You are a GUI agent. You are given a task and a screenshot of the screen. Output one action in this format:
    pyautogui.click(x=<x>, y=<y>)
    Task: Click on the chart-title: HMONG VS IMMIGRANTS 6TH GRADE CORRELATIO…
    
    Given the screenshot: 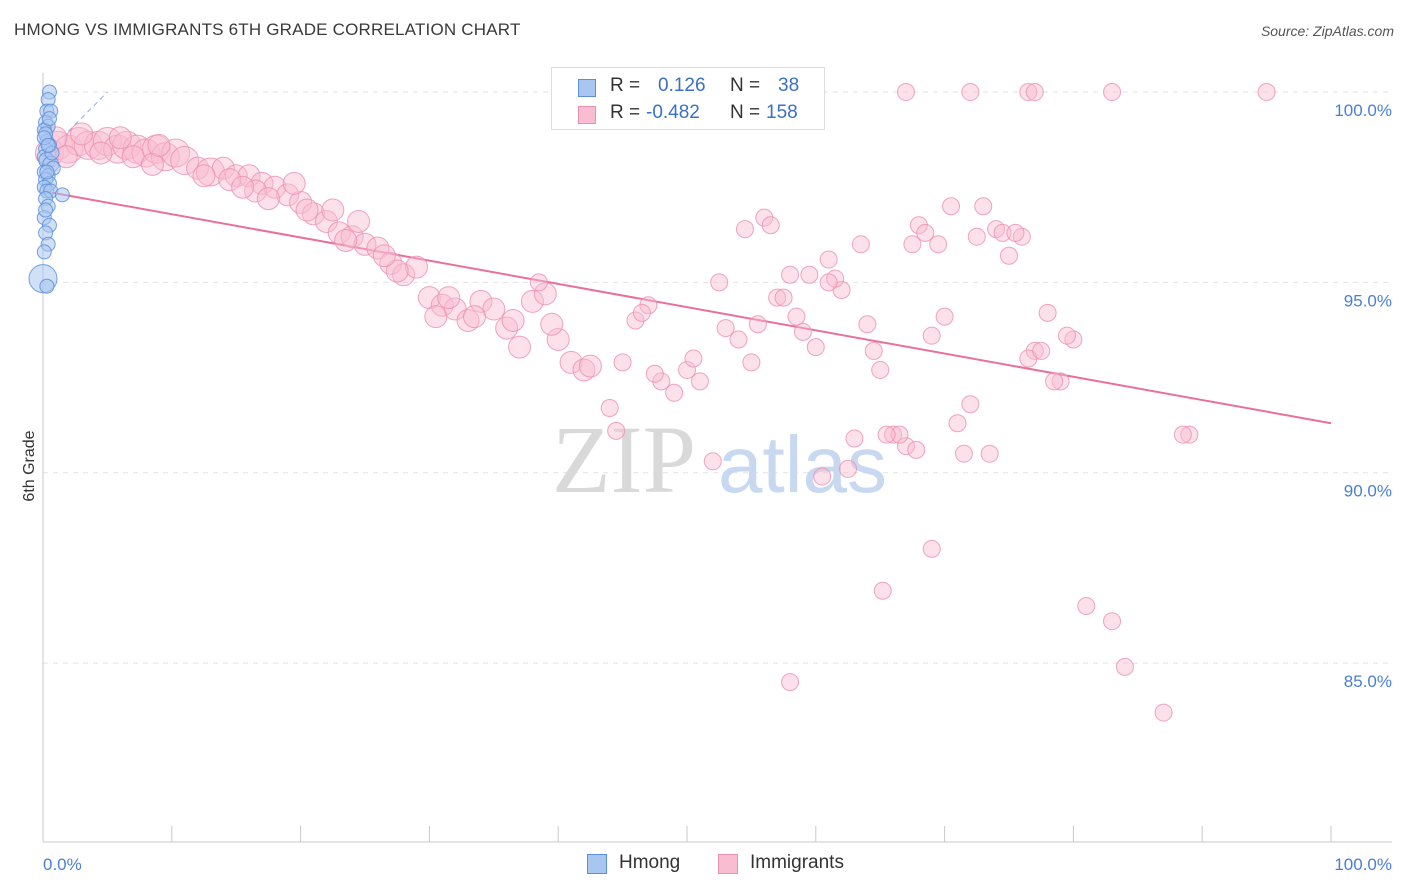 What is the action you would take?
    pyautogui.click(x=267, y=29)
    